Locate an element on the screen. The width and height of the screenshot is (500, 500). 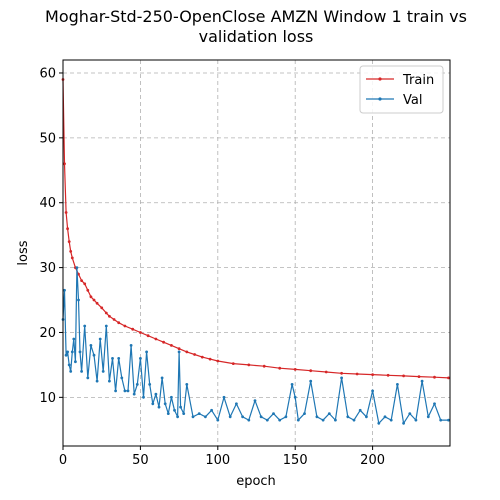
y-axis: 10 20 30 40 50 60 is located at coordinates (51, 236).